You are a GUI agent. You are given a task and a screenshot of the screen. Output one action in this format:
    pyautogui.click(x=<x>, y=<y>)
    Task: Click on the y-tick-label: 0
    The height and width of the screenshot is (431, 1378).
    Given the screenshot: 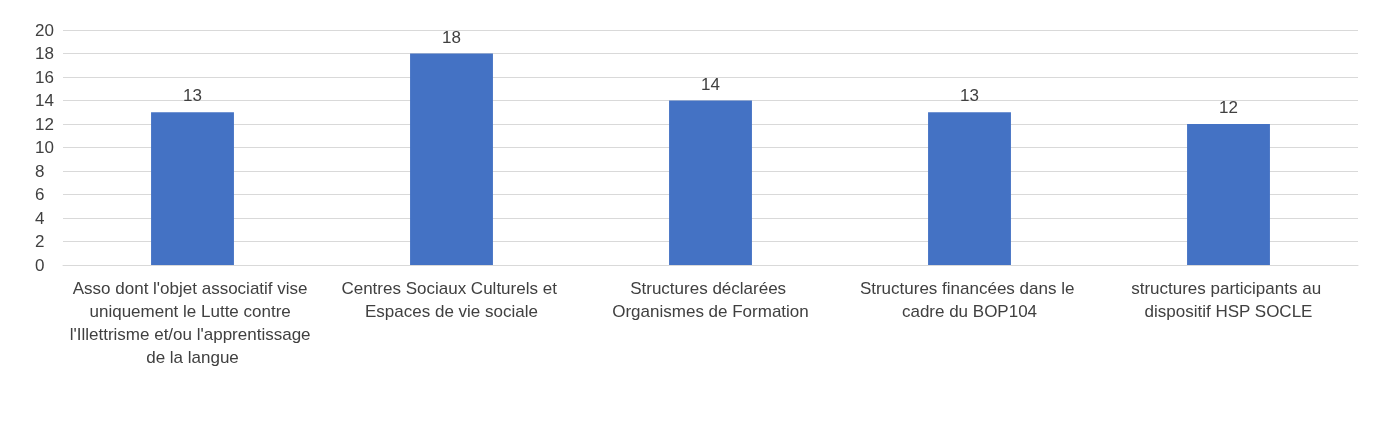 What is the action you would take?
    pyautogui.click(x=40, y=265)
    